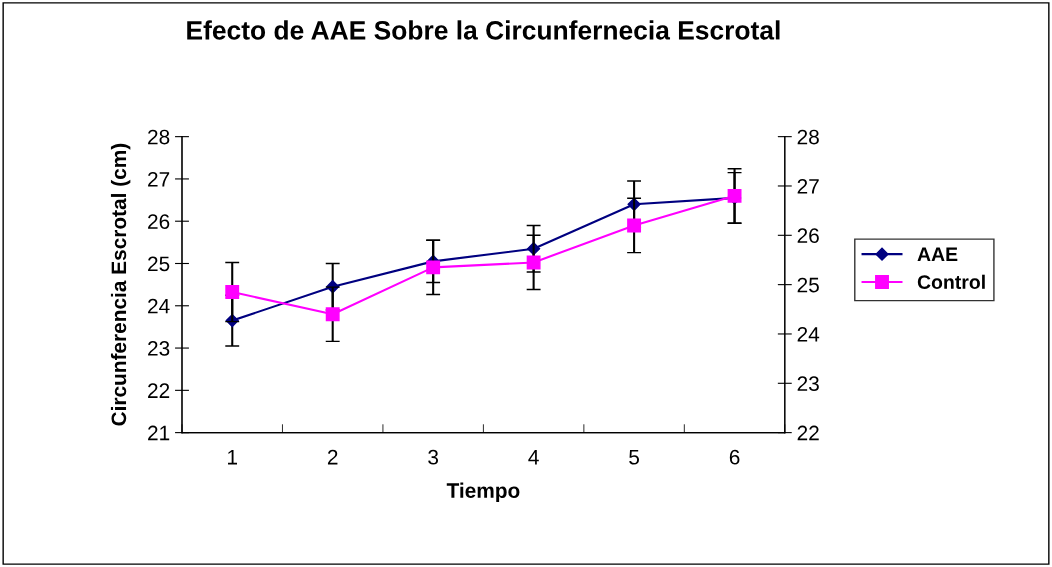  I want to click on y-tick-label: 21, so click(159, 433).